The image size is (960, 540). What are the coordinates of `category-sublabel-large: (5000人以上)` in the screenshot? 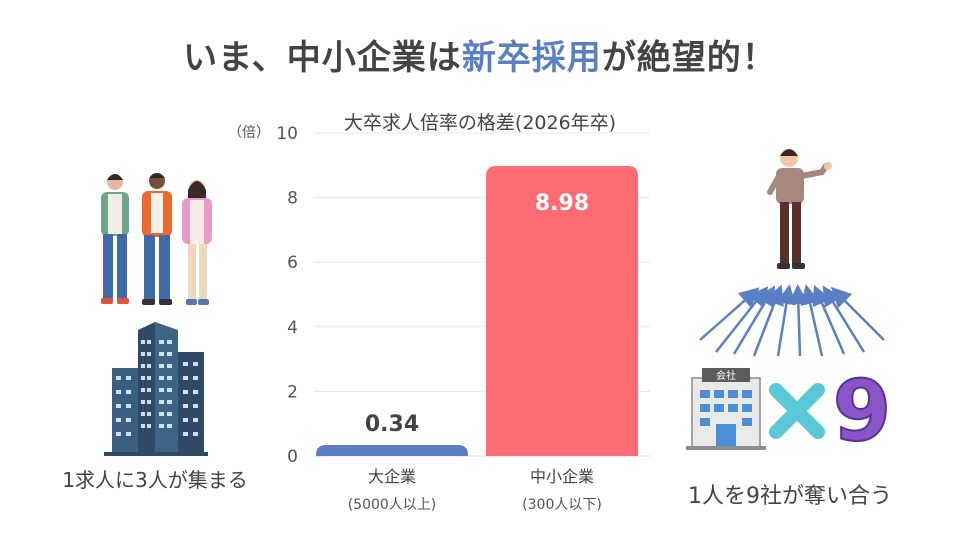 It's located at (392, 505).